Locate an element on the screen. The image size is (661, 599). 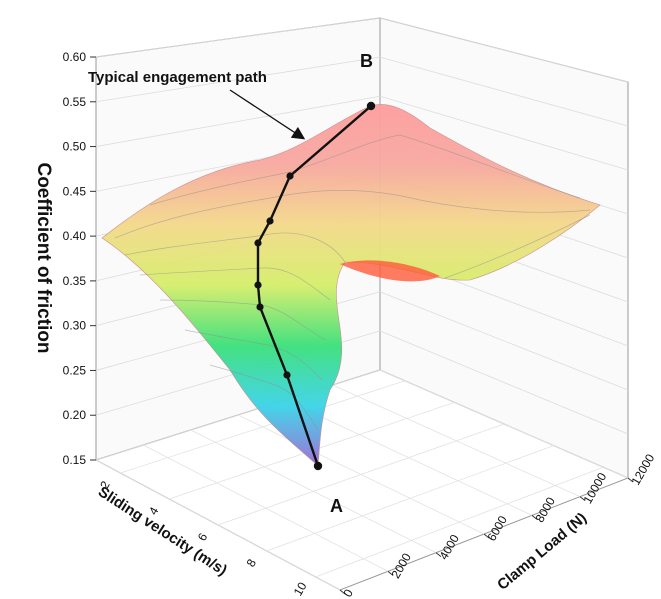
velocity-tick-label: 6 is located at coordinates (203, 536).